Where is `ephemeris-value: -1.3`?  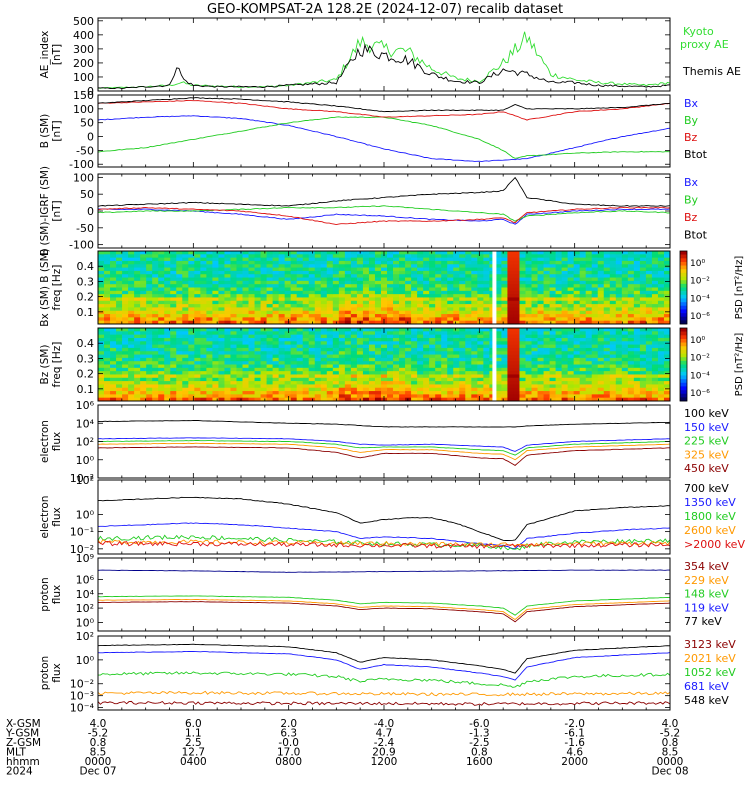 ephemeris-value: -1.3 is located at coordinates (479, 734).